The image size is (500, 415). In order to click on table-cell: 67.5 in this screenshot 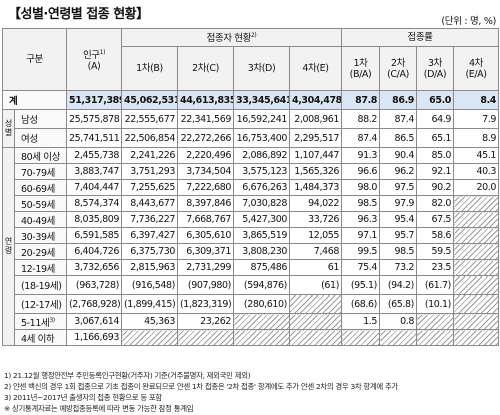, I will do `click(435, 219)`.